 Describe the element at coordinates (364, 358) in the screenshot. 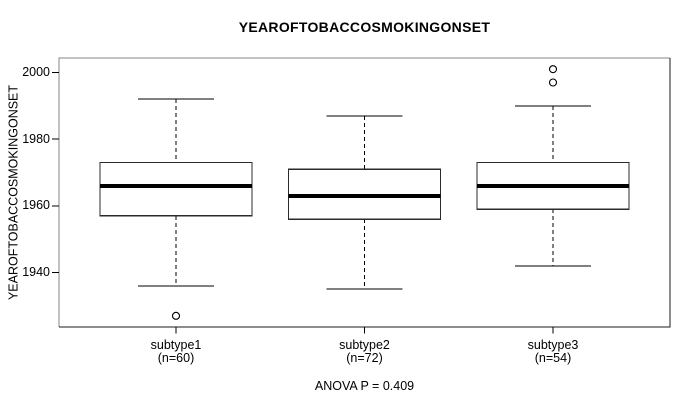

I see `category-count: (n=72)` at that location.